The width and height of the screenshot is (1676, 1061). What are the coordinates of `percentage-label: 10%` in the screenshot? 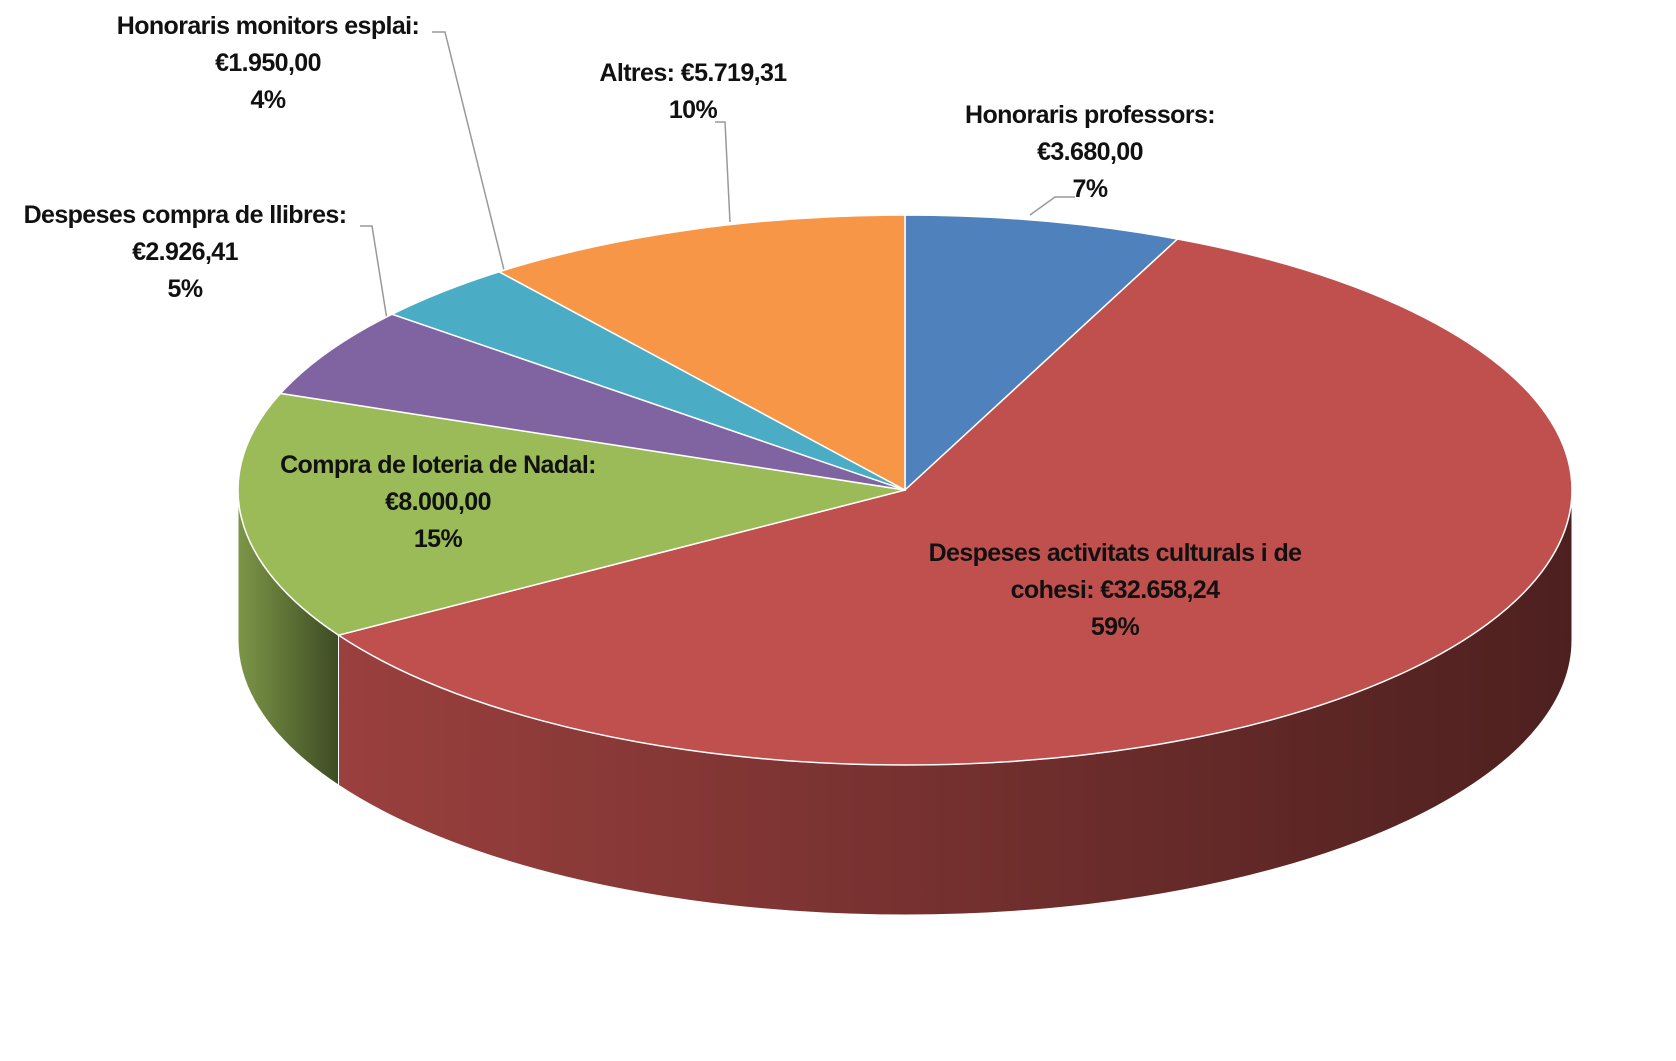 It's located at (693, 110).